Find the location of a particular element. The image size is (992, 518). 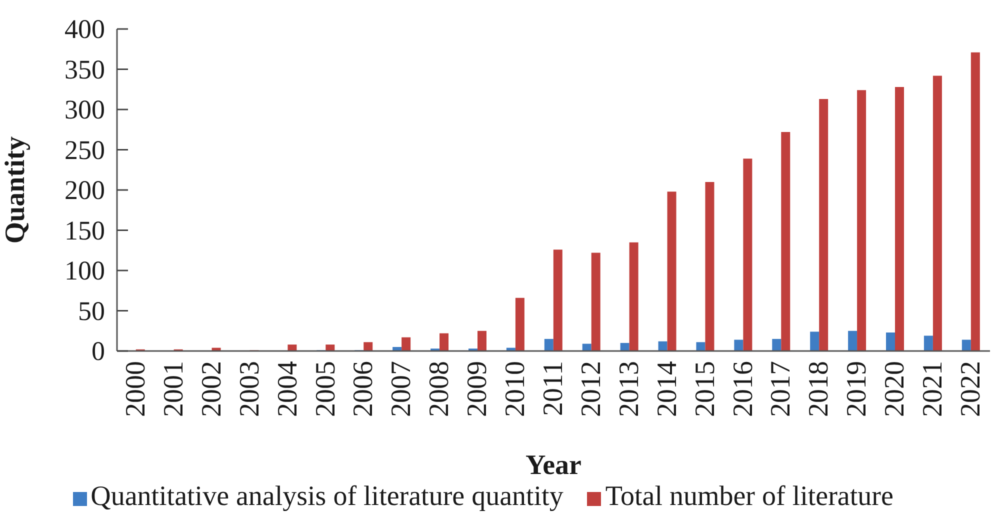

x-tick-label: 2020 is located at coordinates (895, 389).